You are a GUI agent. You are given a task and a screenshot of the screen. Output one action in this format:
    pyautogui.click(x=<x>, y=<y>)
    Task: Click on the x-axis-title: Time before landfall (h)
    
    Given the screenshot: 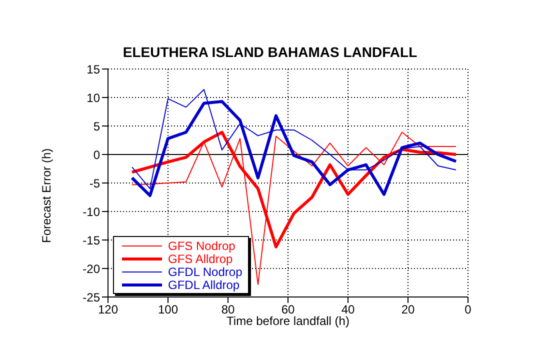 What is the action you would take?
    pyautogui.click(x=288, y=321)
    